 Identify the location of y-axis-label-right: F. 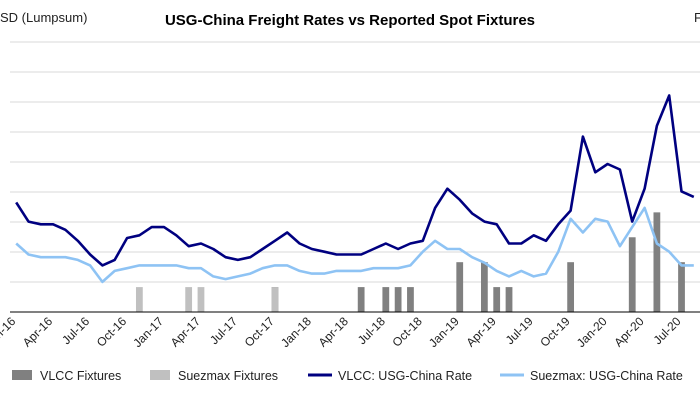
(697, 17).